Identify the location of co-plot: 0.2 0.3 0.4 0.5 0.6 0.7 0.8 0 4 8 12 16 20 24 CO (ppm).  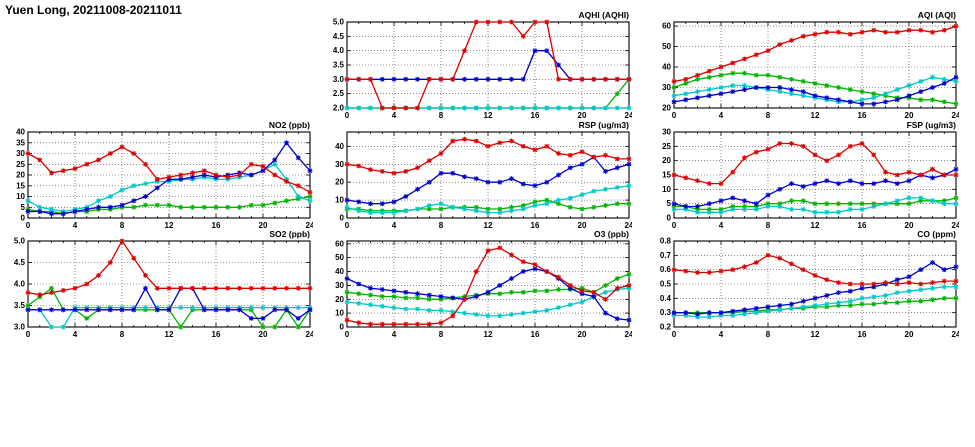
(809, 284).